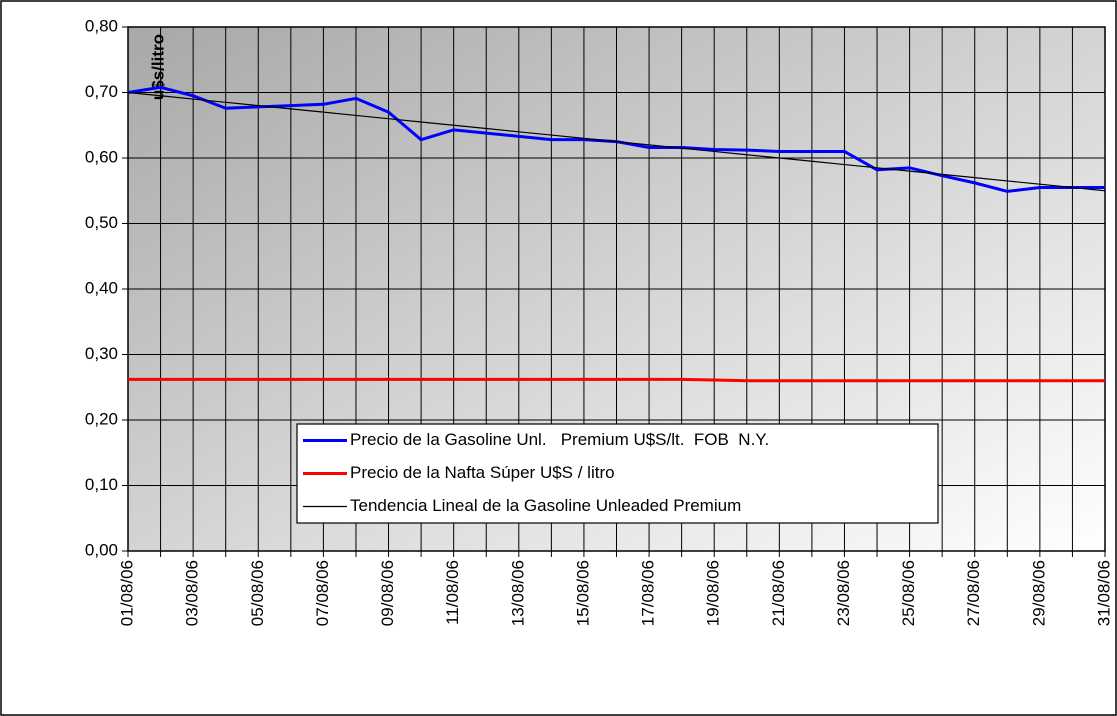 The width and height of the screenshot is (1117, 716). Describe the element at coordinates (101, 287) in the screenshot. I see `y-tick-label: 0,40` at that location.